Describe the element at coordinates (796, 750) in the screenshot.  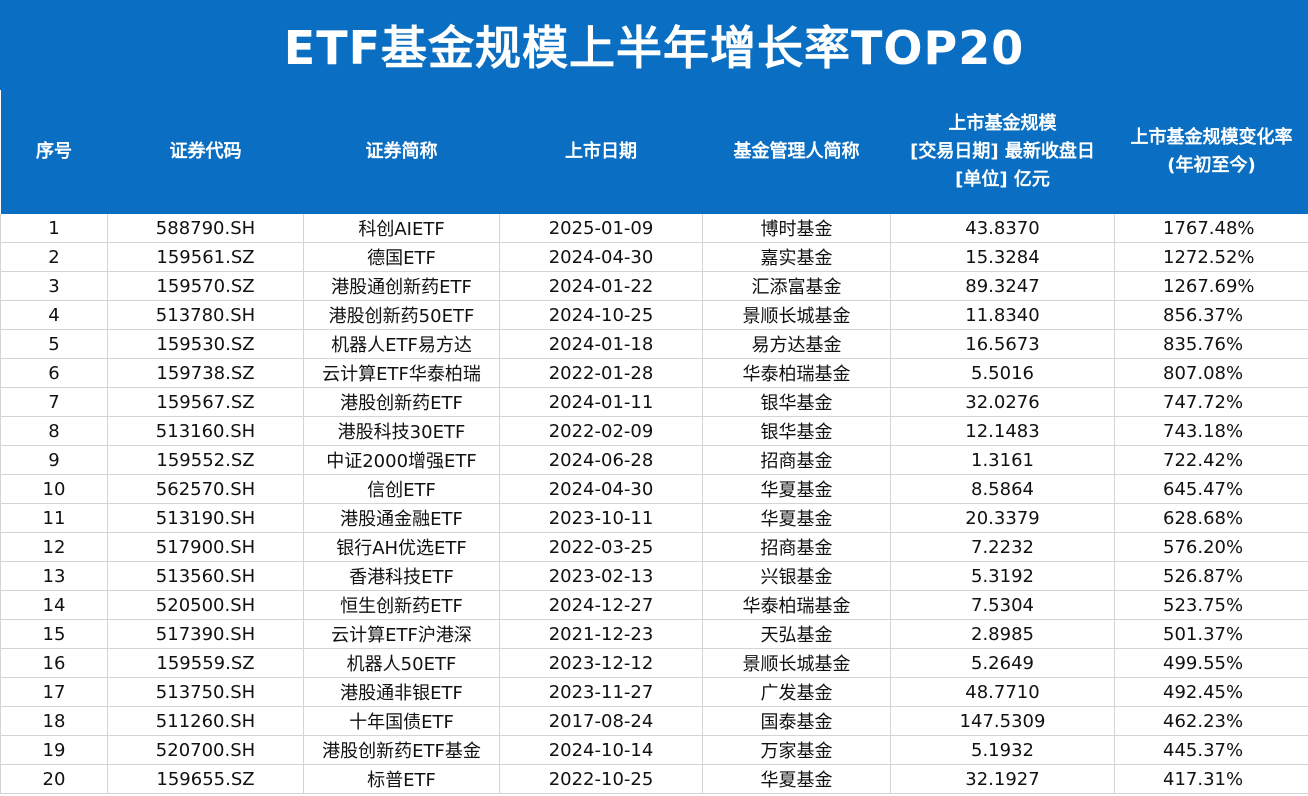
I see `manager-cell: 万家基金` at that location.